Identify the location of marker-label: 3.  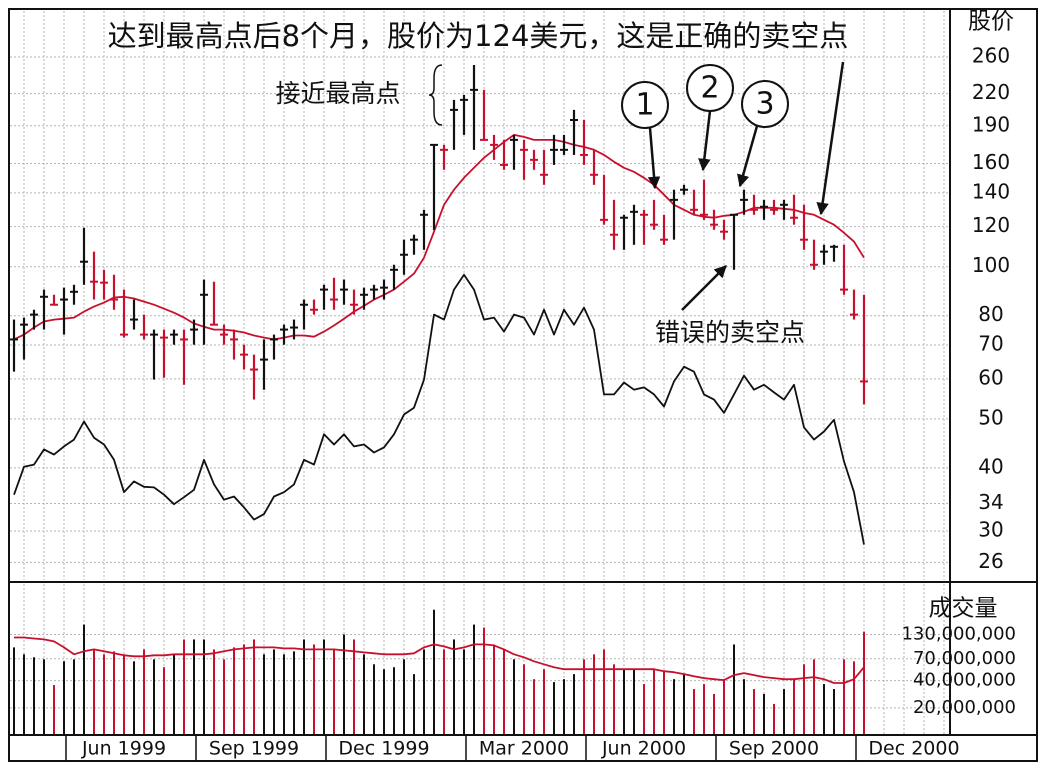
(764, 104).